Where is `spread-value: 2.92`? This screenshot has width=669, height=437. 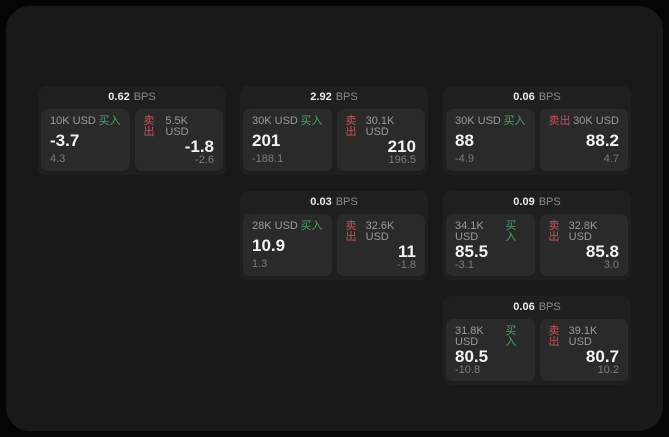 spread-value: 2.92 is located at coordinates (321, 97).